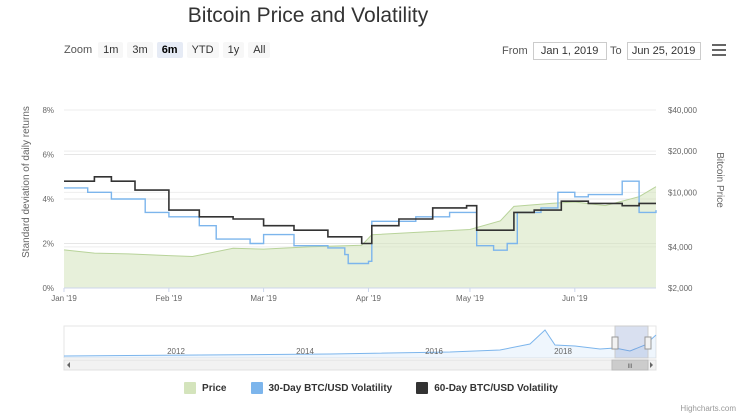 This screenshot has width=742, height=417. Describe the element at coordinates (64, 298) in the screenshot. I see `x-tick-label: Jan '19` at that location.